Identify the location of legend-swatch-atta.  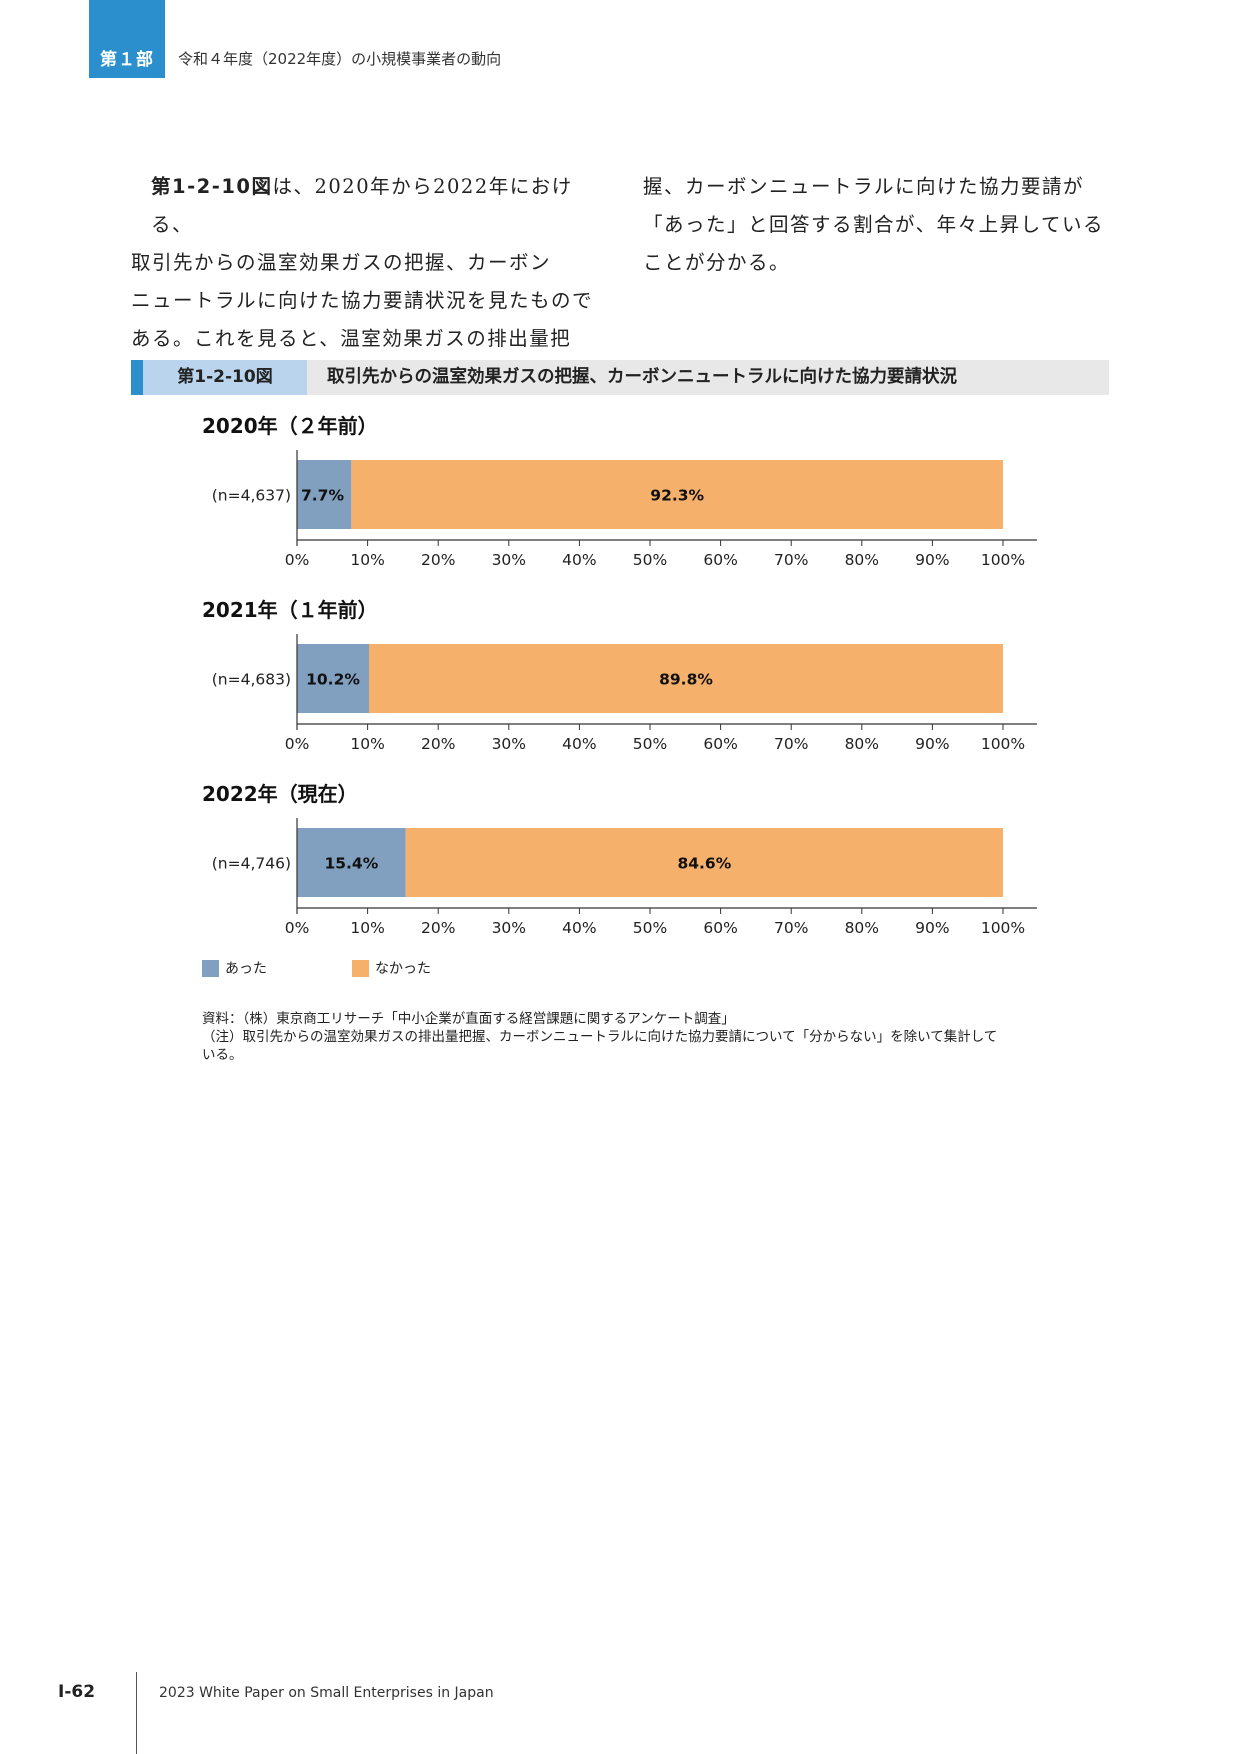
(210, 968).